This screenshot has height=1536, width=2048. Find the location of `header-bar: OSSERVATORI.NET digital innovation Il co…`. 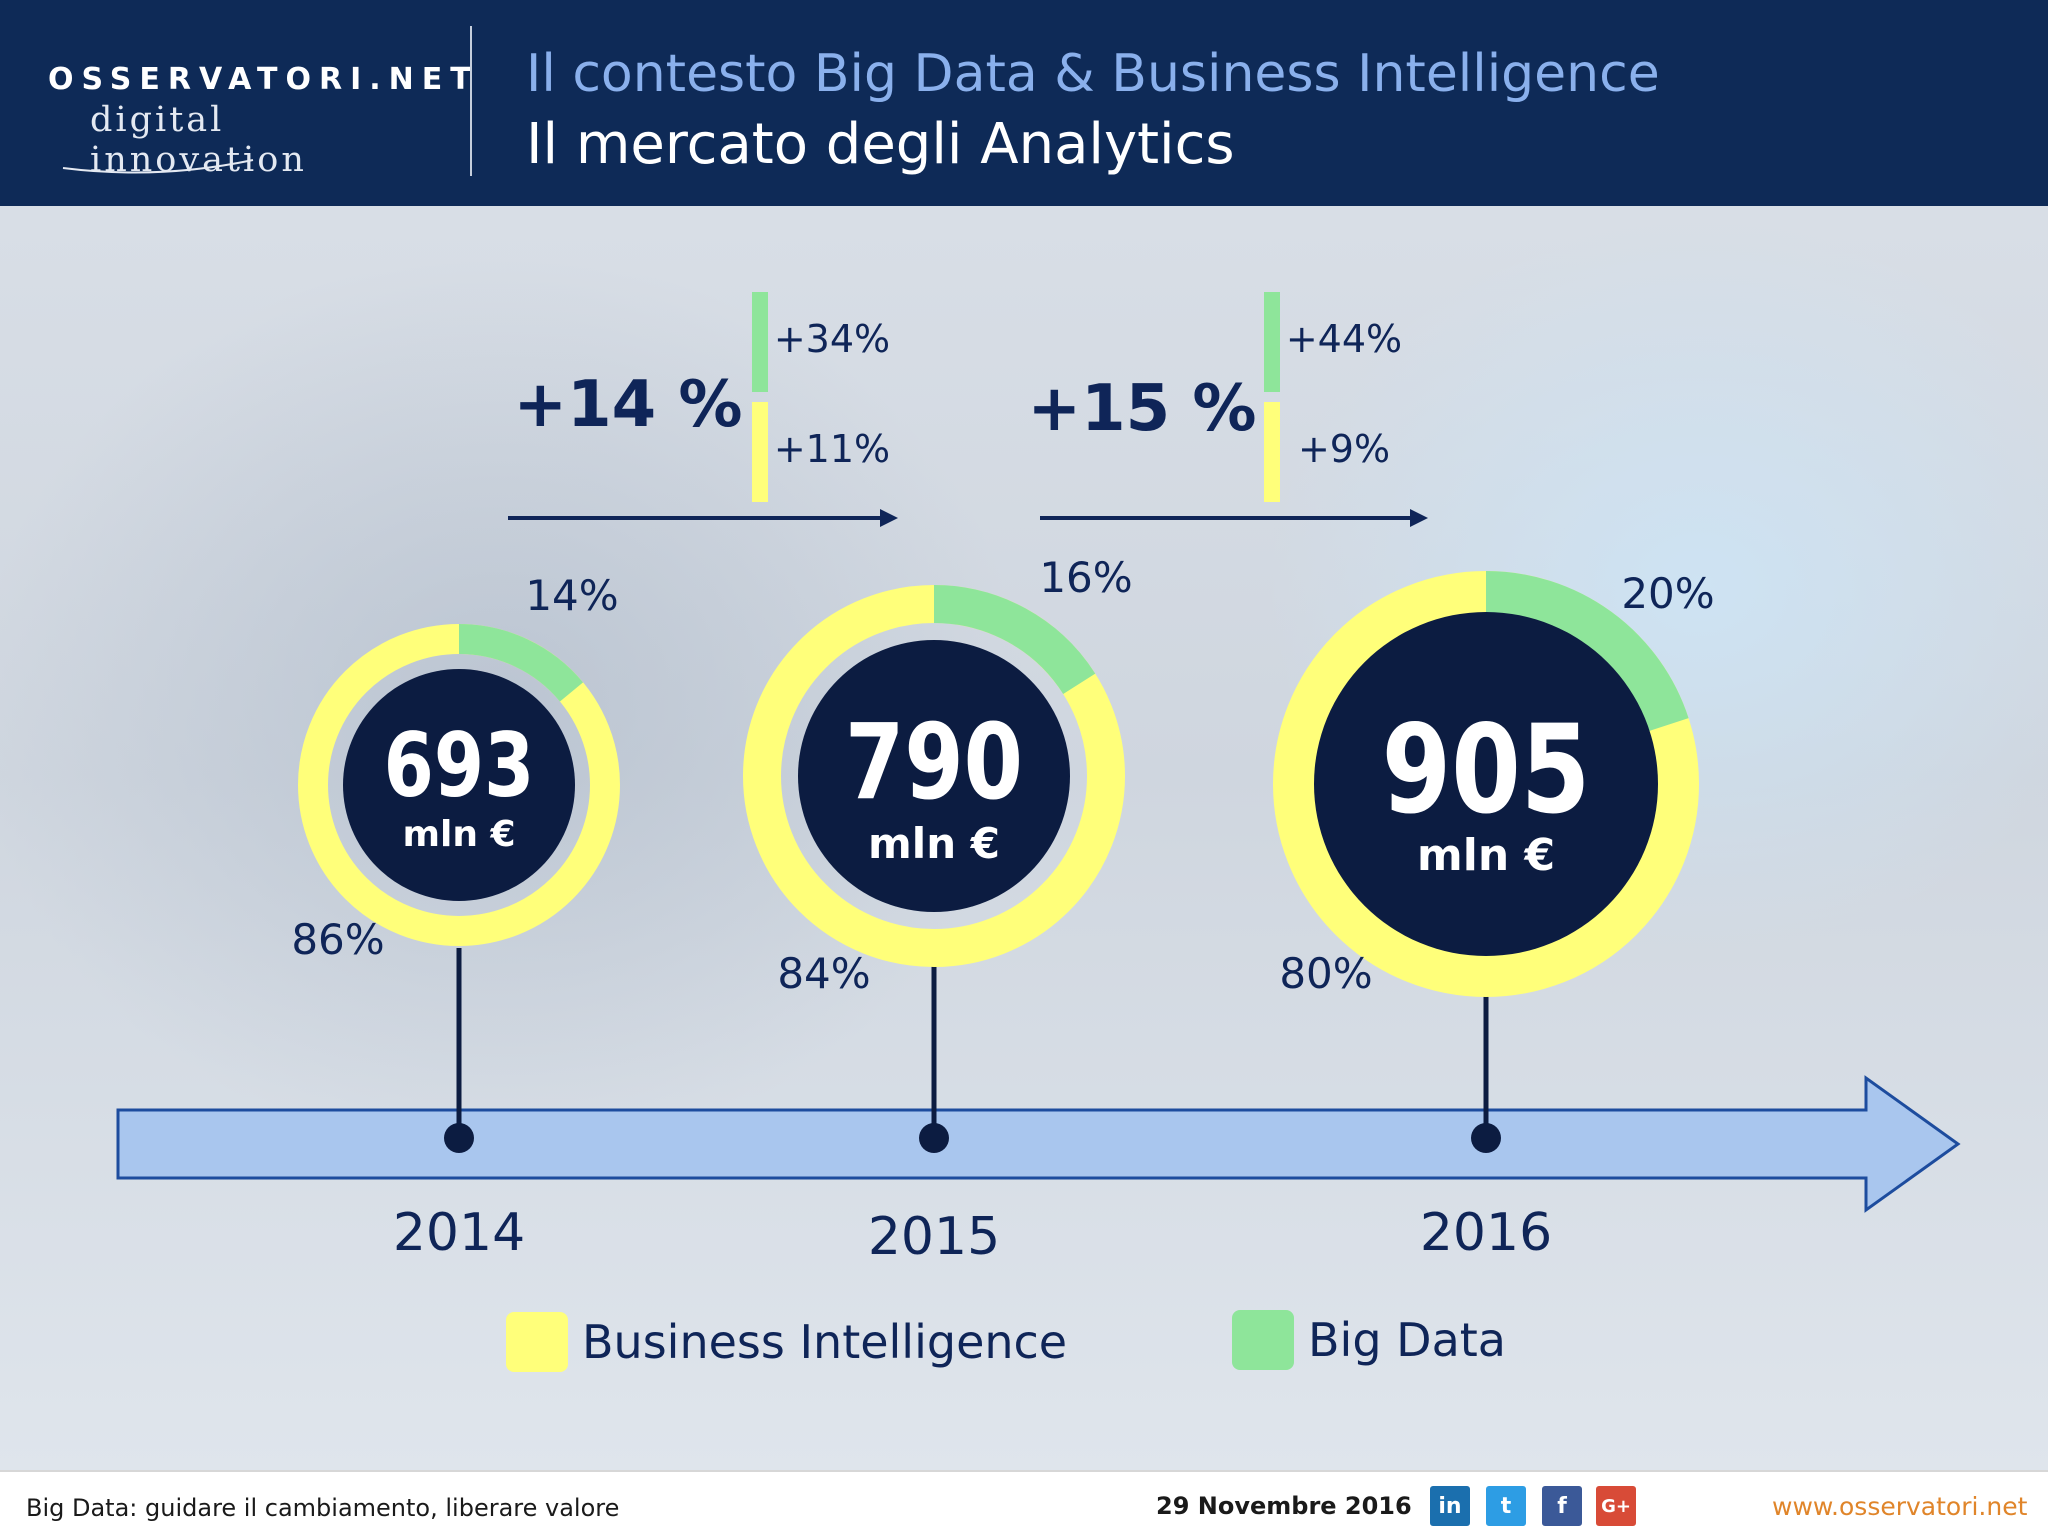

header-bar: OSSERVATORI.NET digital innovation Il co… is located at coordinates (1024, 103).